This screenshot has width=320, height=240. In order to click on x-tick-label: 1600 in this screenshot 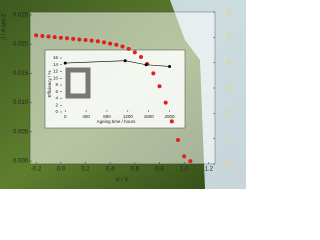, I will do `click(149, 116)`.